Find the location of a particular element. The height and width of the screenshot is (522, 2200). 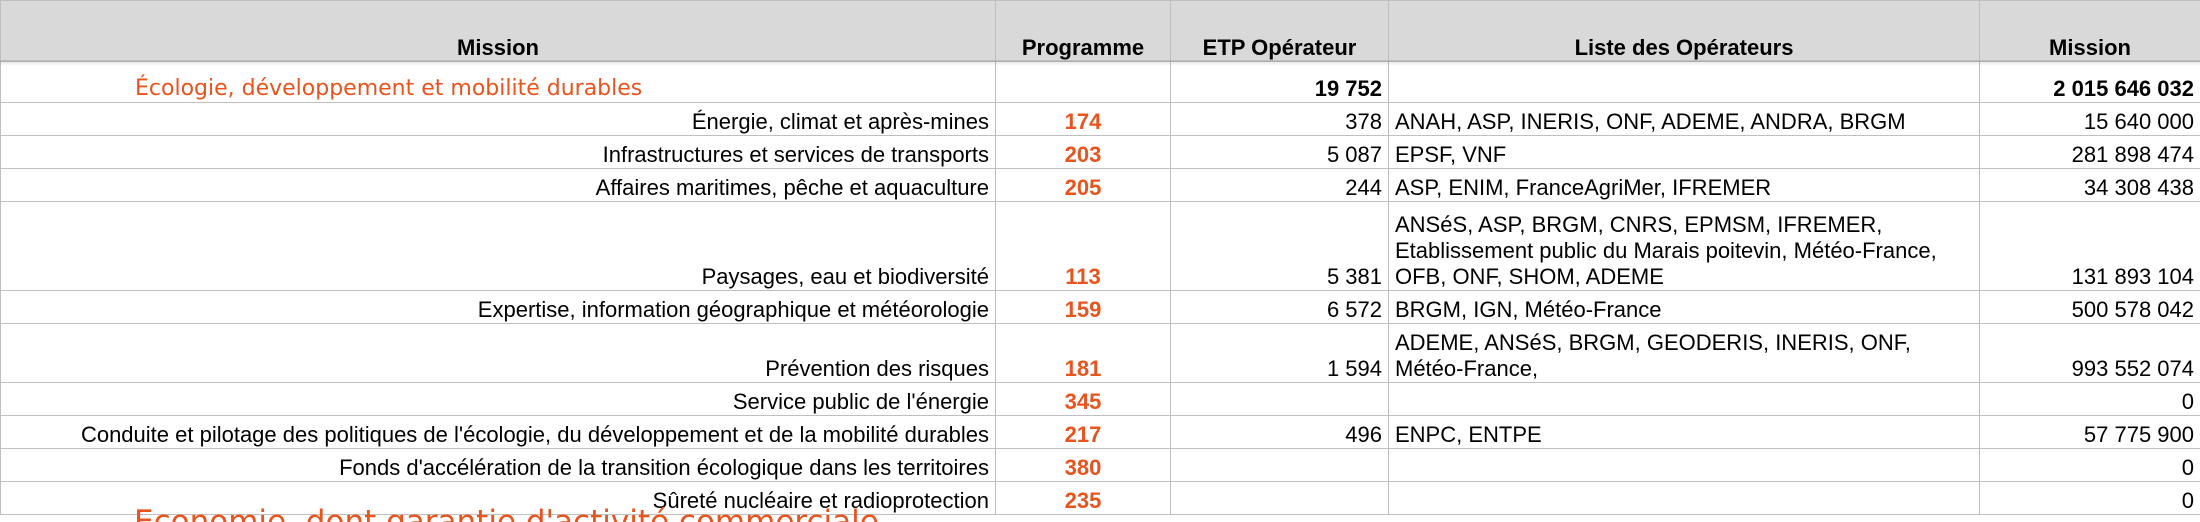

row-programme: 181 is located at coordinates (1083, 353).